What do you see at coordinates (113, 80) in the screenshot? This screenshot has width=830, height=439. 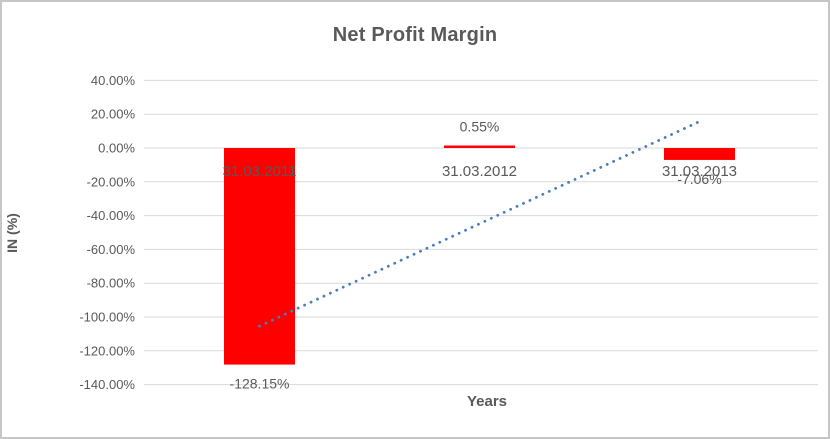 I see `y-tick-label: 40.00%` at bounding box center [113, 80].